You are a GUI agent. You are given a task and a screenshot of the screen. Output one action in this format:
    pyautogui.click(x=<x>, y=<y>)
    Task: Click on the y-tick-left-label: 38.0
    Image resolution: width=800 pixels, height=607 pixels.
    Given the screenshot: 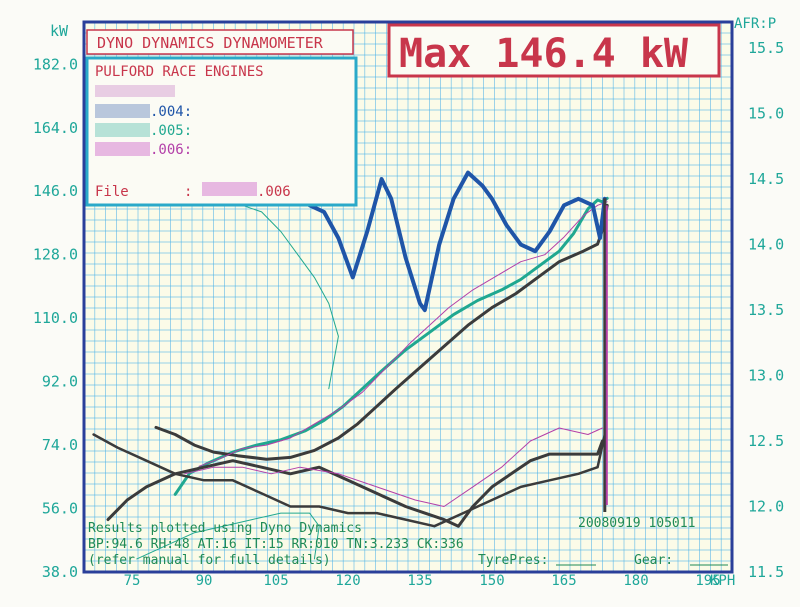 What is the action you would take?
    pyautogui.click(x=60, y=572)
    